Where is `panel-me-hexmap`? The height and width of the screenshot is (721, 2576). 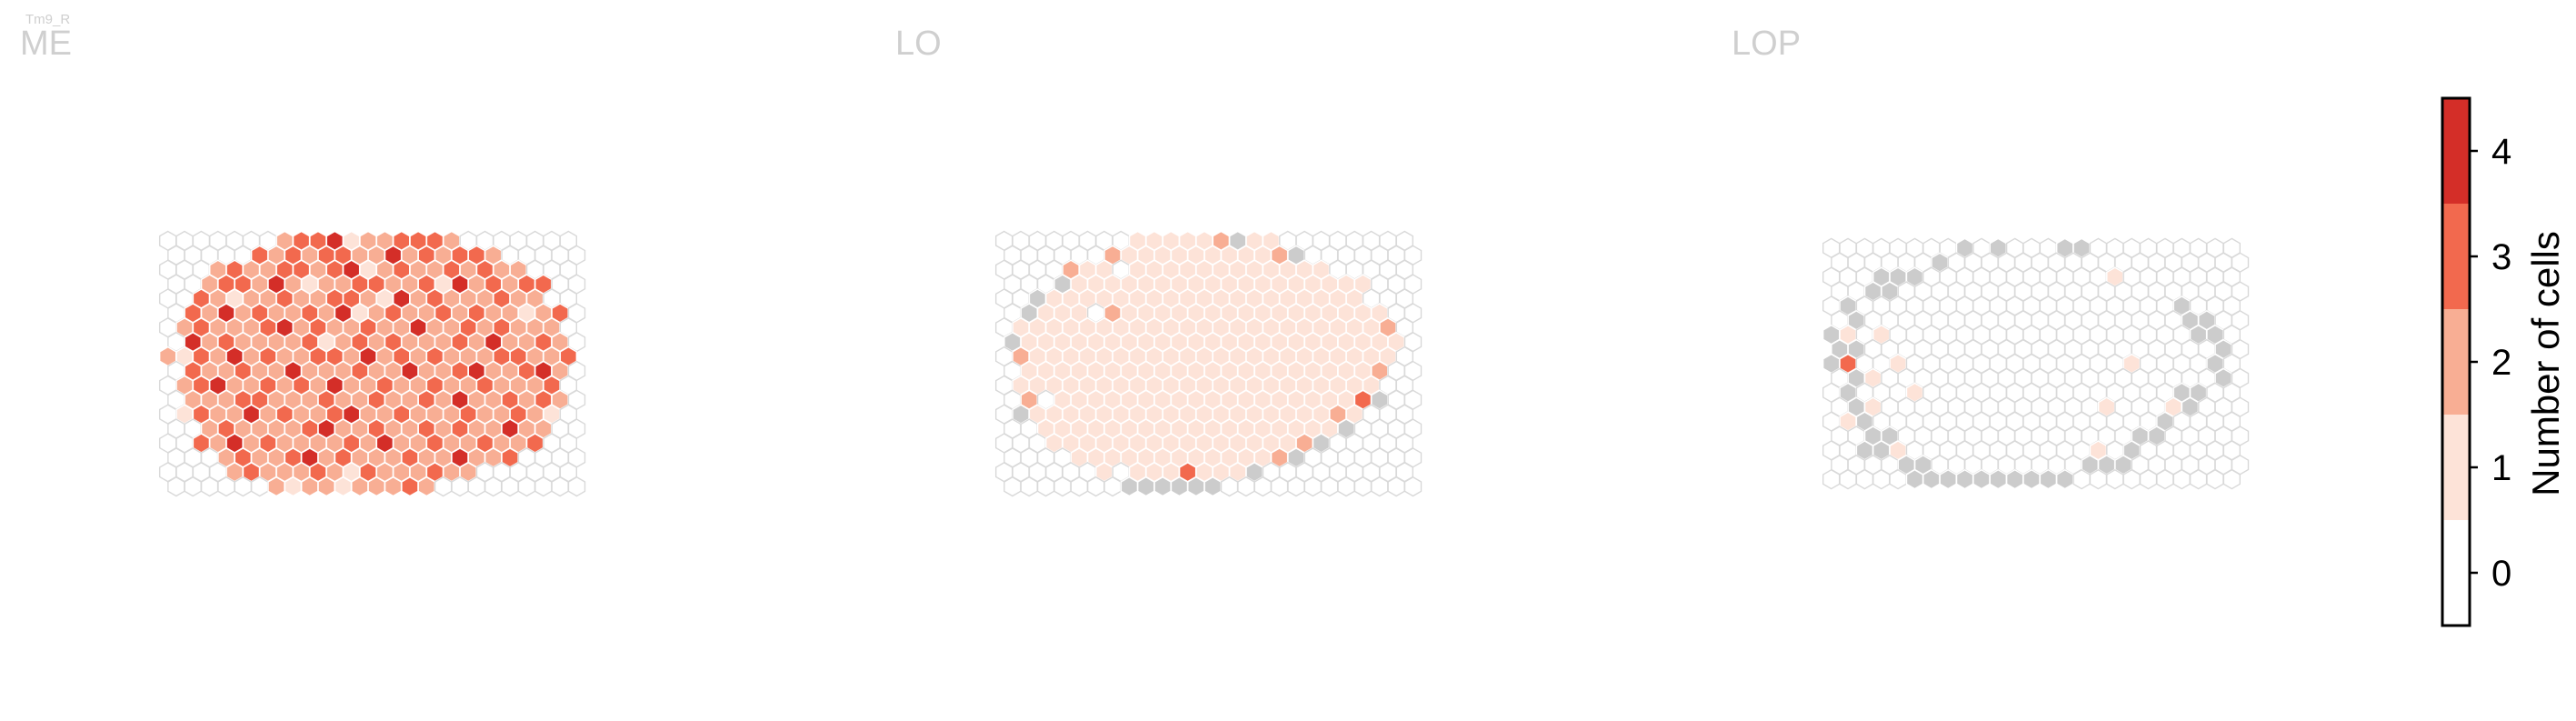
panel-me-hexmap is located at coordinates (372, 363).